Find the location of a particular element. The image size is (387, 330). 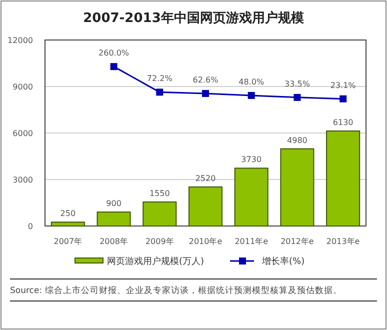

data-label: 250 is located at coordinates (68, 213).